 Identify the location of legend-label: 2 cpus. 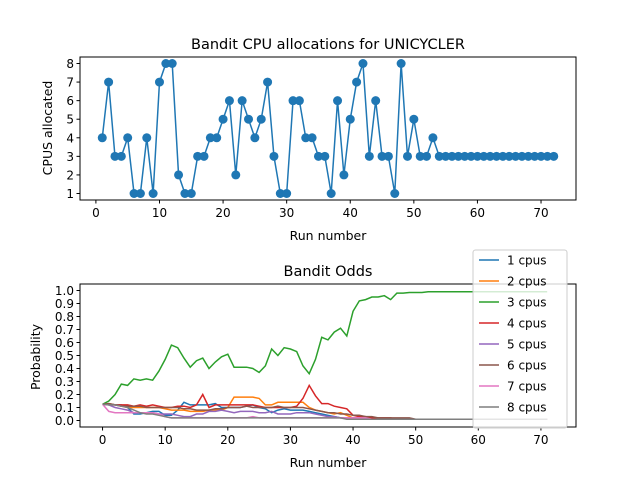
(527, 282).